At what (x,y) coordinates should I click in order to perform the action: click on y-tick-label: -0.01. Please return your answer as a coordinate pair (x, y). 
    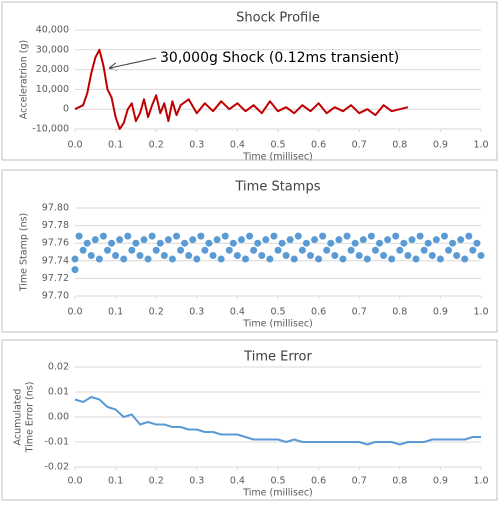
    Looking at the image, I should click on (56, 442).